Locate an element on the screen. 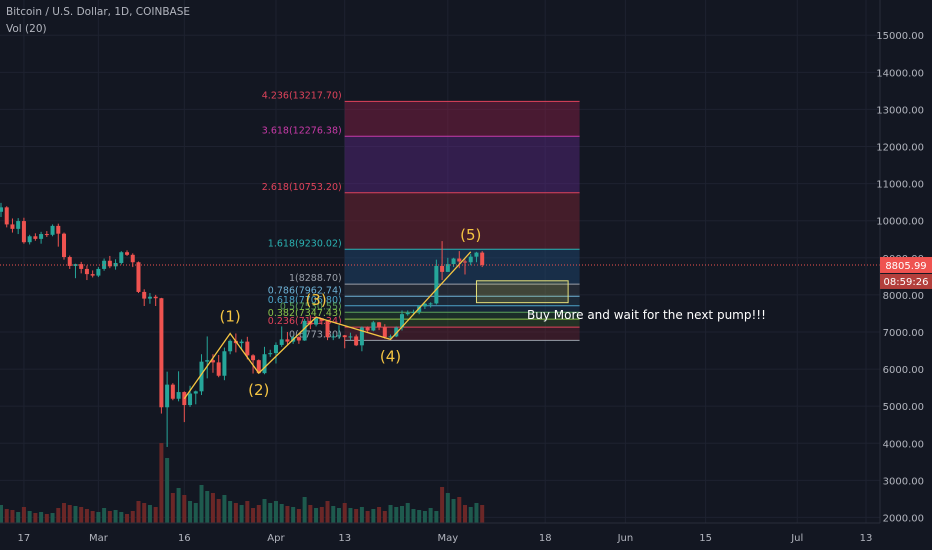 The width and height of the screenshot is (932, 550). annotation-text: Buy More and wait for the next pump!!! is located at coordinates (646, 315).